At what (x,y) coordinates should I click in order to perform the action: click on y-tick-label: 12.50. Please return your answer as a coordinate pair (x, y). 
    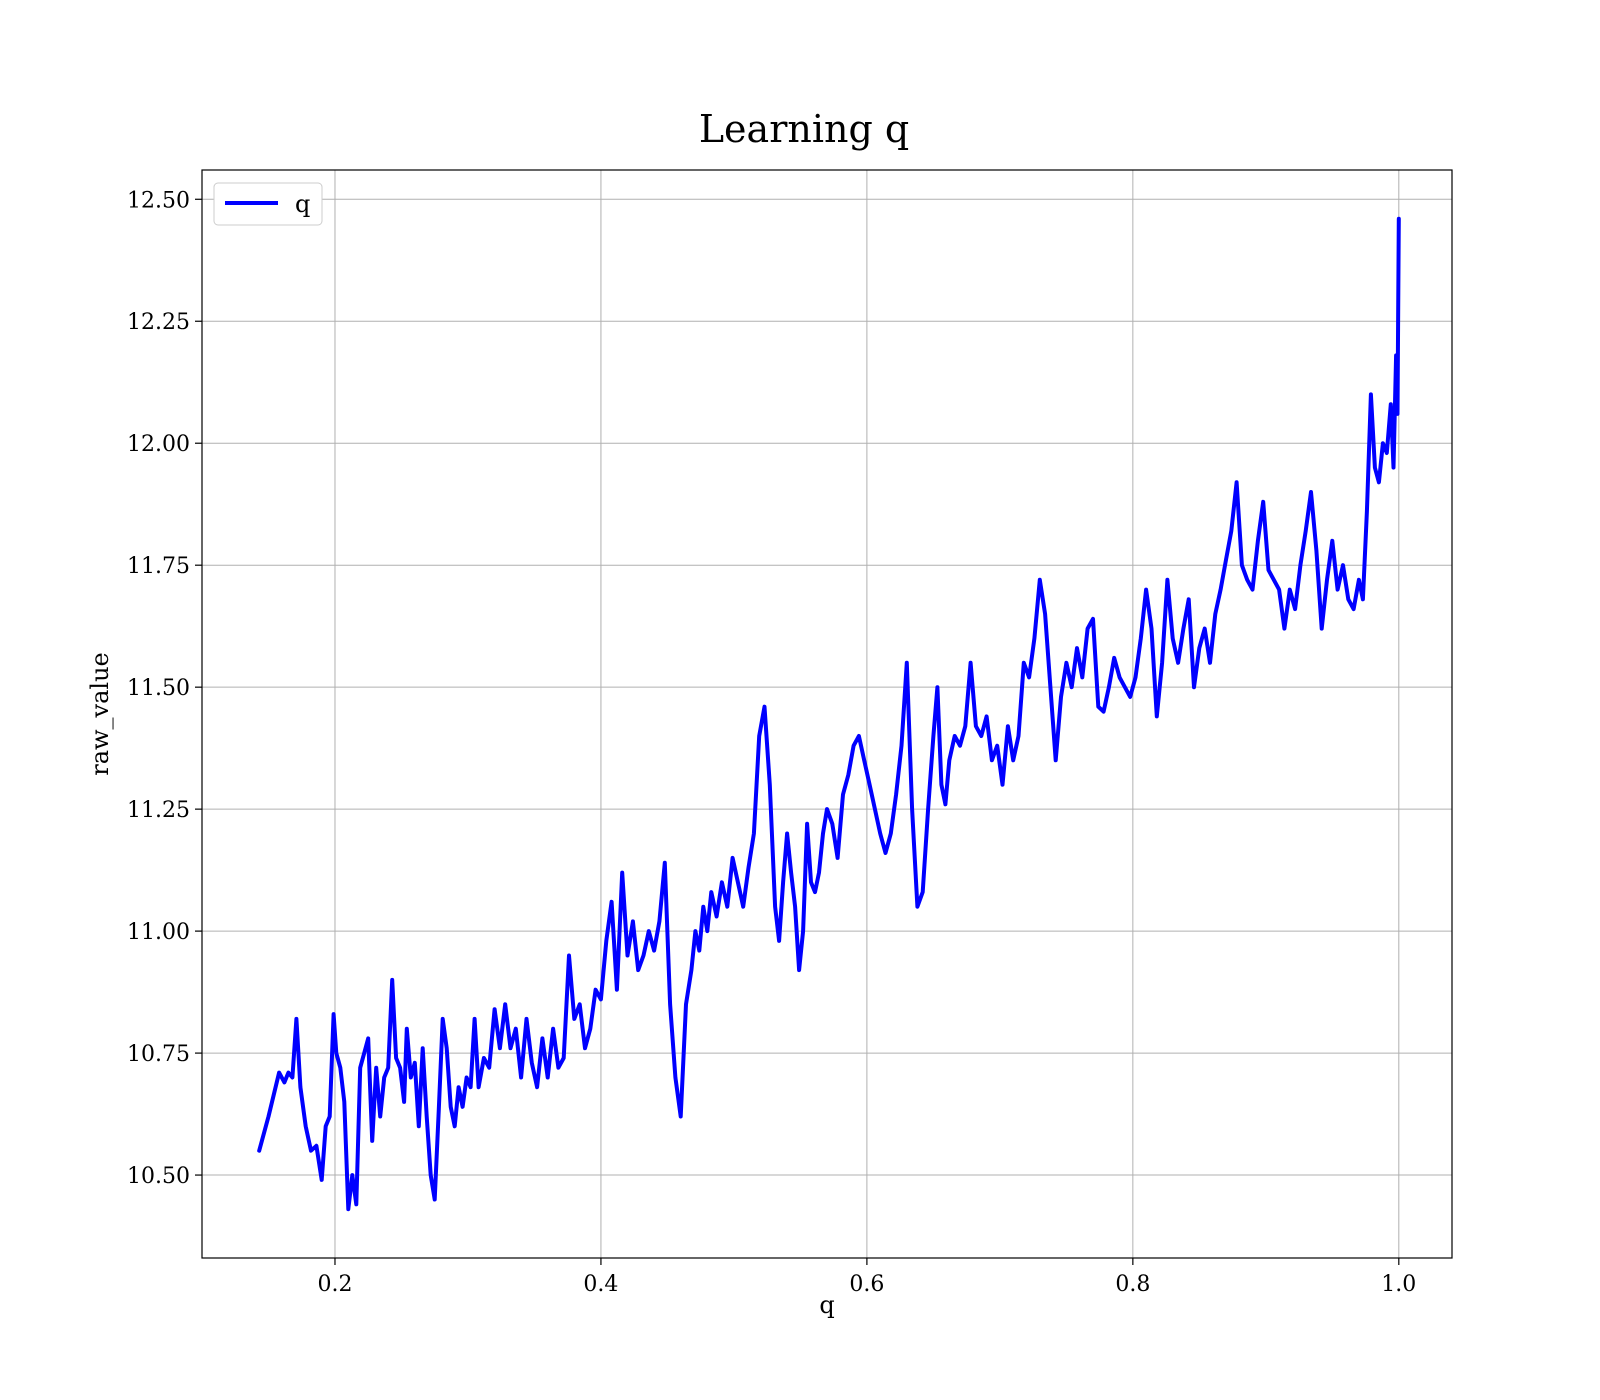
    Looking at the image, I should click on (158, 200).